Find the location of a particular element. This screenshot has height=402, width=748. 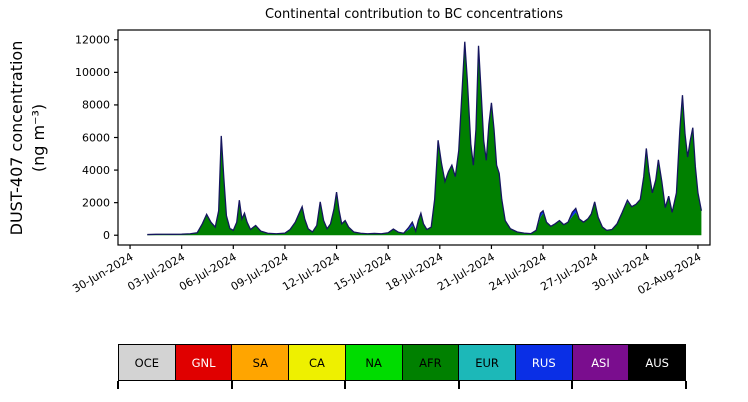

x-tick-label: 15-Jul-2024 is located at coordinates (363, 271).